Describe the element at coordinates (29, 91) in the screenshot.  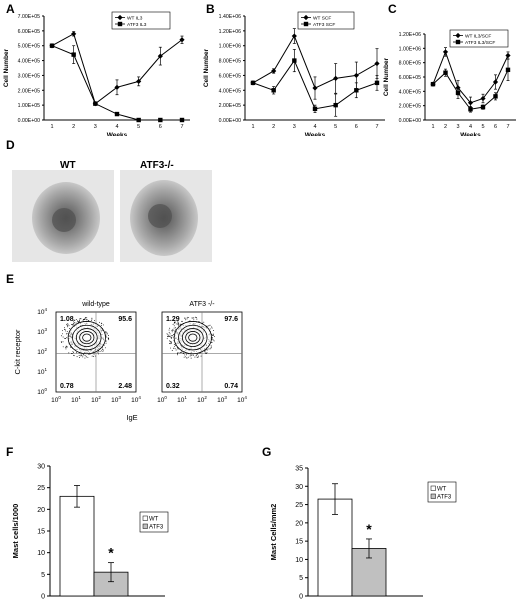
I see `y-tick-label: 2.00E+05` at that location.